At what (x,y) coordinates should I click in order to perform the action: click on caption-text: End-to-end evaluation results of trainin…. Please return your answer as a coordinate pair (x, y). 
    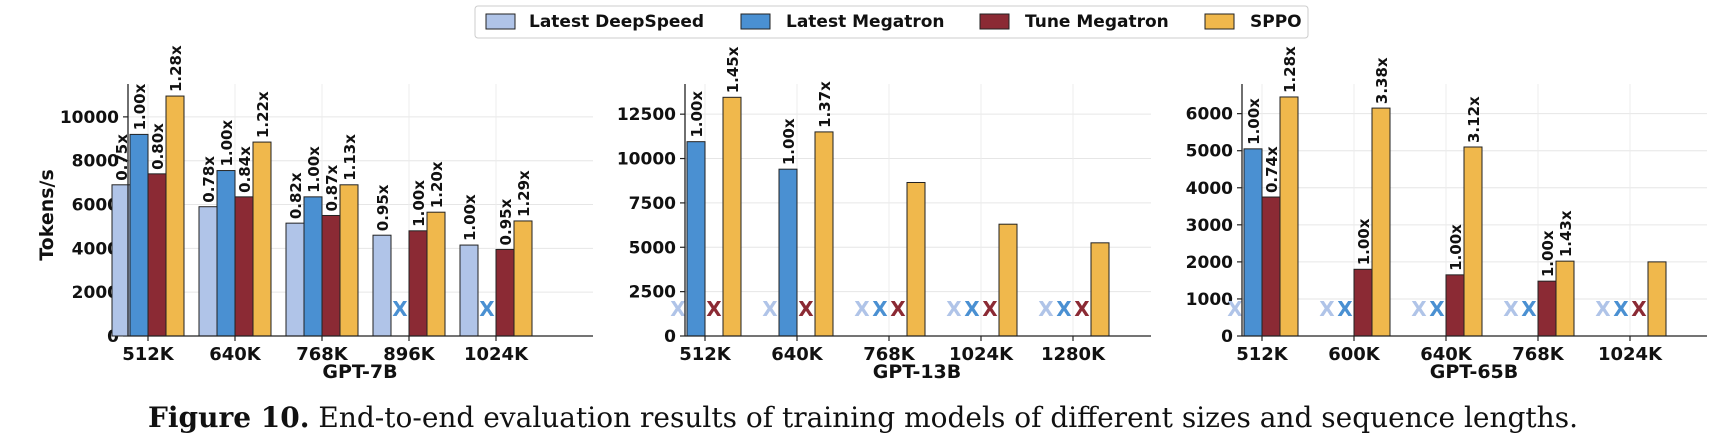
    Looking at the image, I should click on (943, 417).